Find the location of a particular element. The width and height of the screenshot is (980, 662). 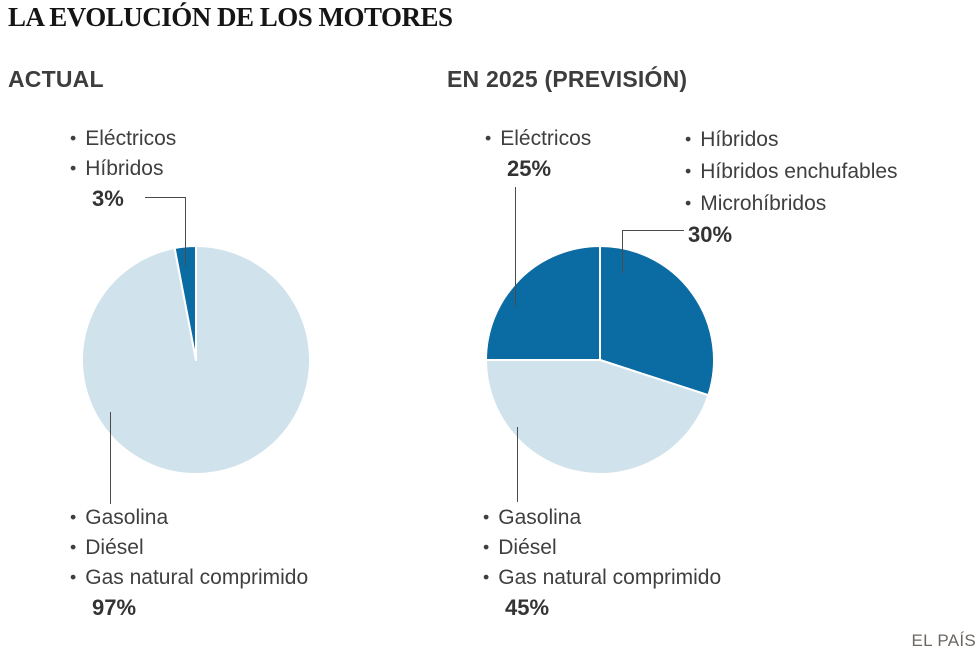

pie-chart-actual is located at coordinates (196, 360).